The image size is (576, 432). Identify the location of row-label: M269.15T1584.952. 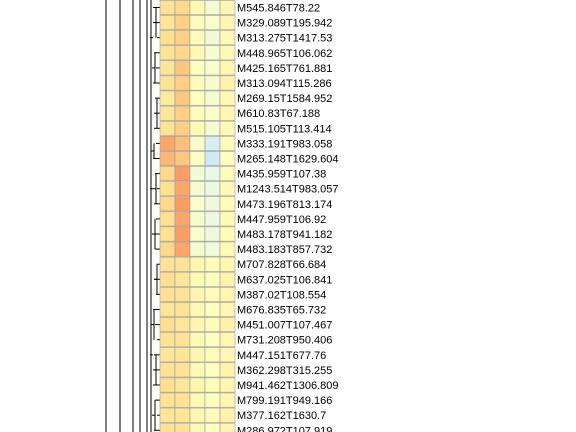
(284, 99).